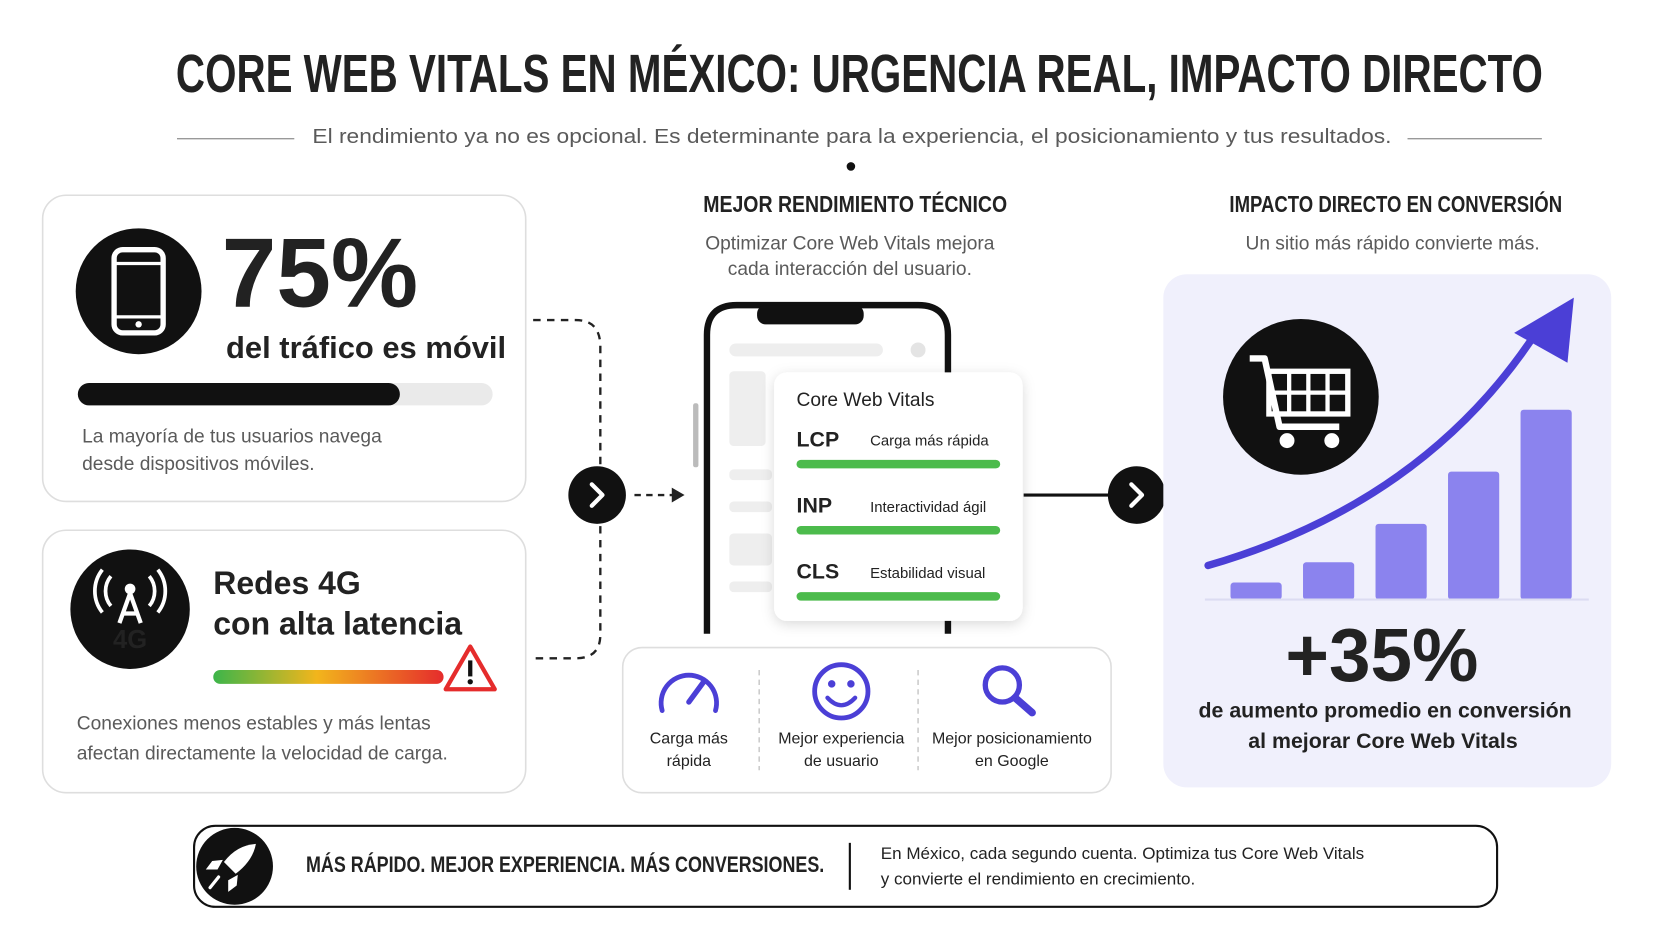 Image resolution: width=1672 pixels, height=941 pixels. I want to click on benefits-card, so click(866, 720).